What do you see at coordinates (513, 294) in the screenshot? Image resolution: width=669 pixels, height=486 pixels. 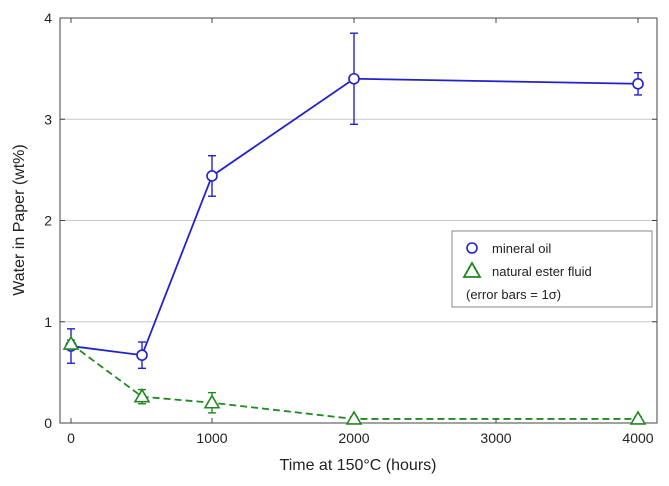 I see `legend-note: (error bars = 1σ)` at bounding box center [513, 294].